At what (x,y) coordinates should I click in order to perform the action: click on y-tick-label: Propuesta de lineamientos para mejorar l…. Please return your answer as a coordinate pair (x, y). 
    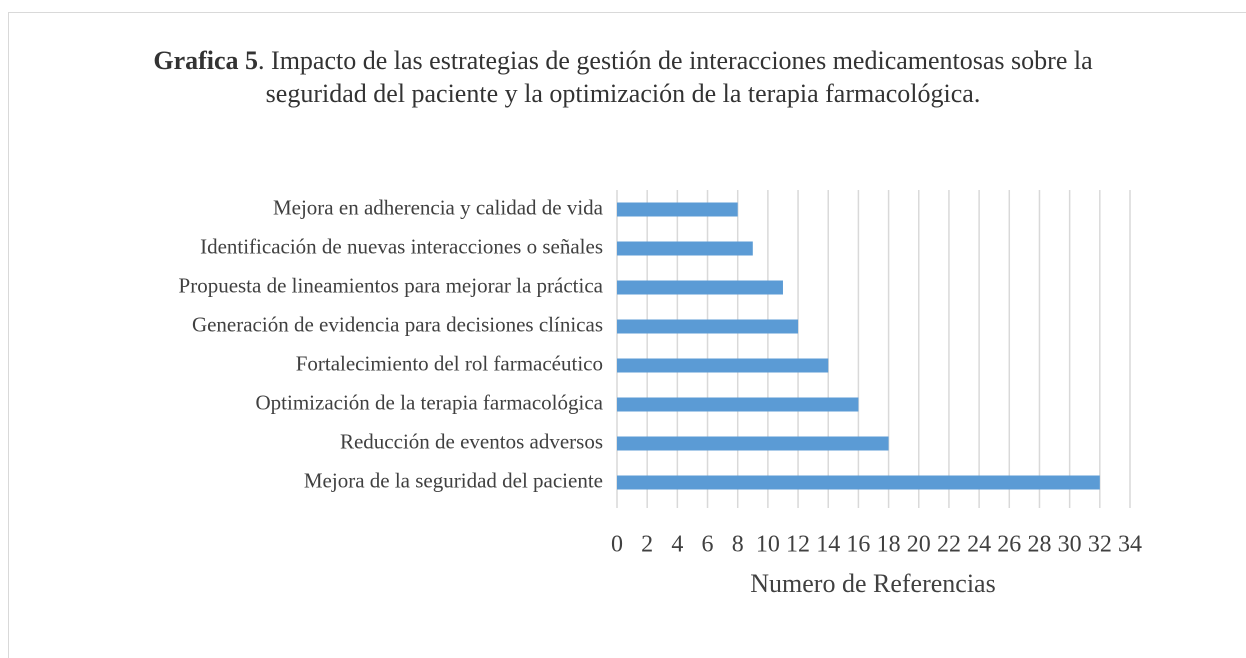
    Looking at the image, I should click on (391, 285).